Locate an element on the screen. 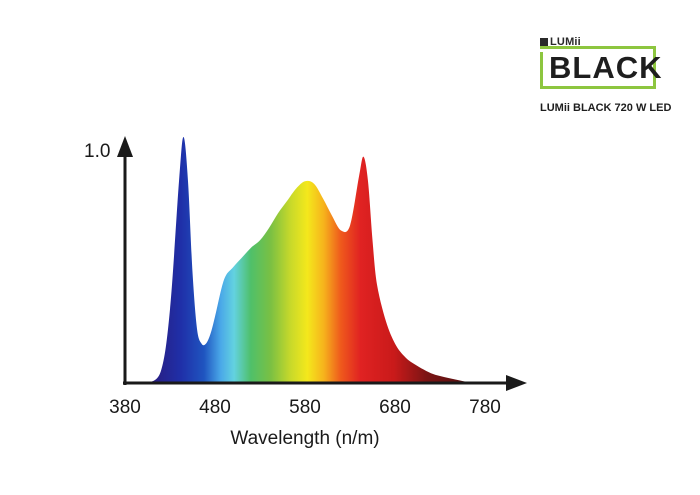  x-tick-labels: 380 480 580 680 780 is located at coordinates (305, 407).